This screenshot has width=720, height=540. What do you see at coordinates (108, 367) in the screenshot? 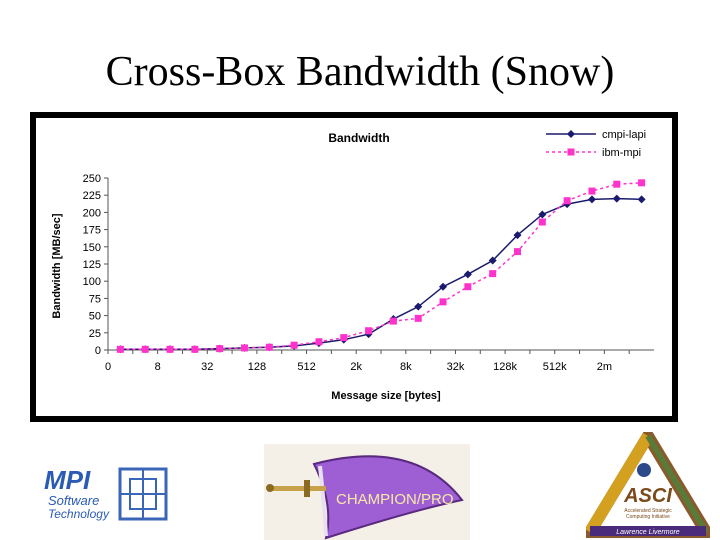
I see `x-tick-label: 0` at bounding box center [108, 367].